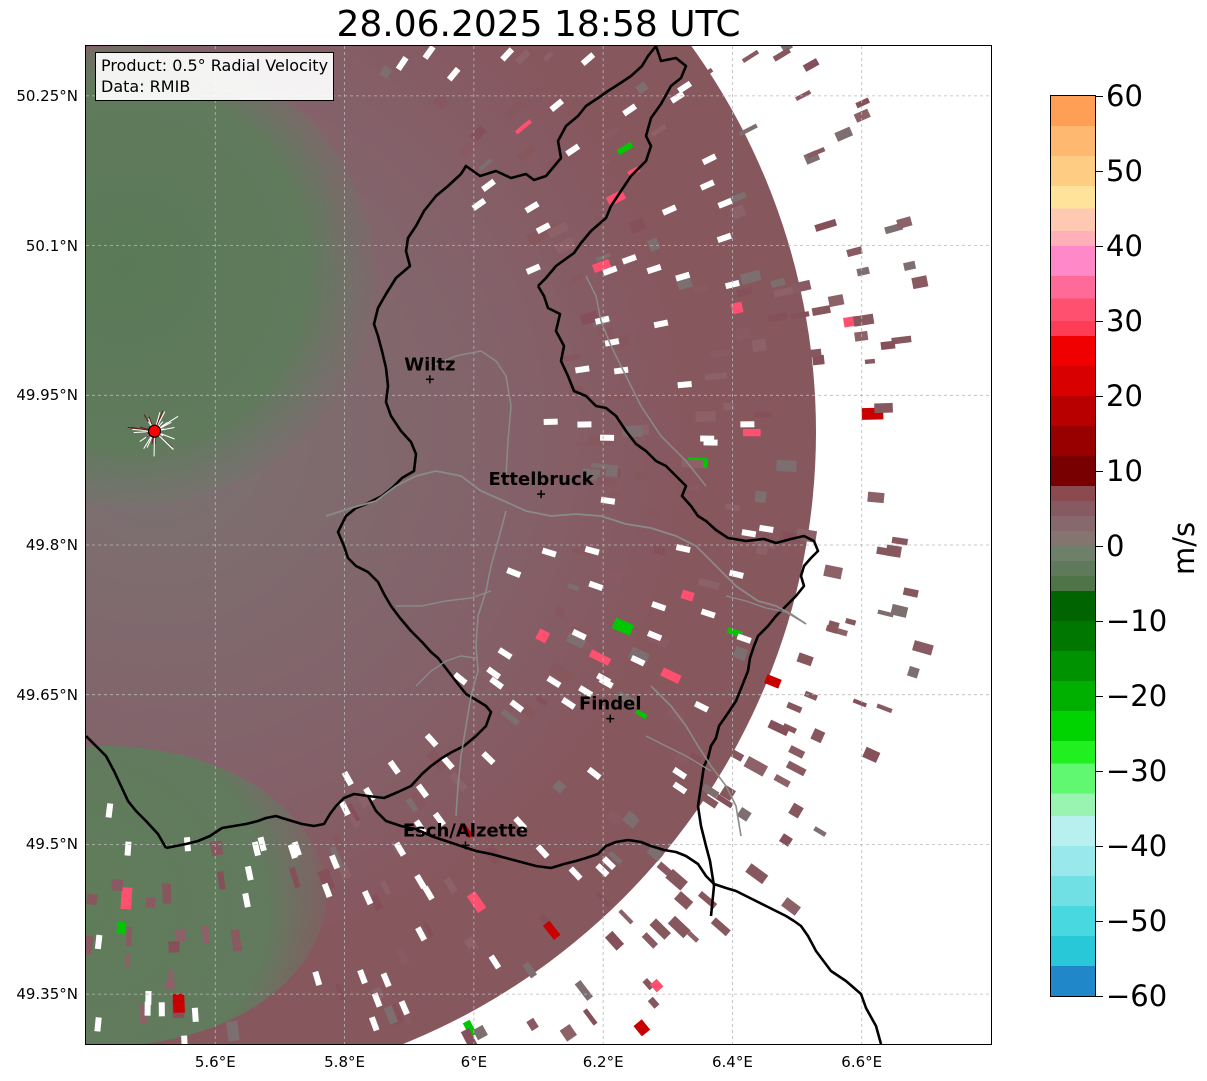 This screenshot has height=1081, width=1207. What do you see at coordinates (471, 413) in the screenshot?
I see `river-wiltz` at bounding box center [471, 413].